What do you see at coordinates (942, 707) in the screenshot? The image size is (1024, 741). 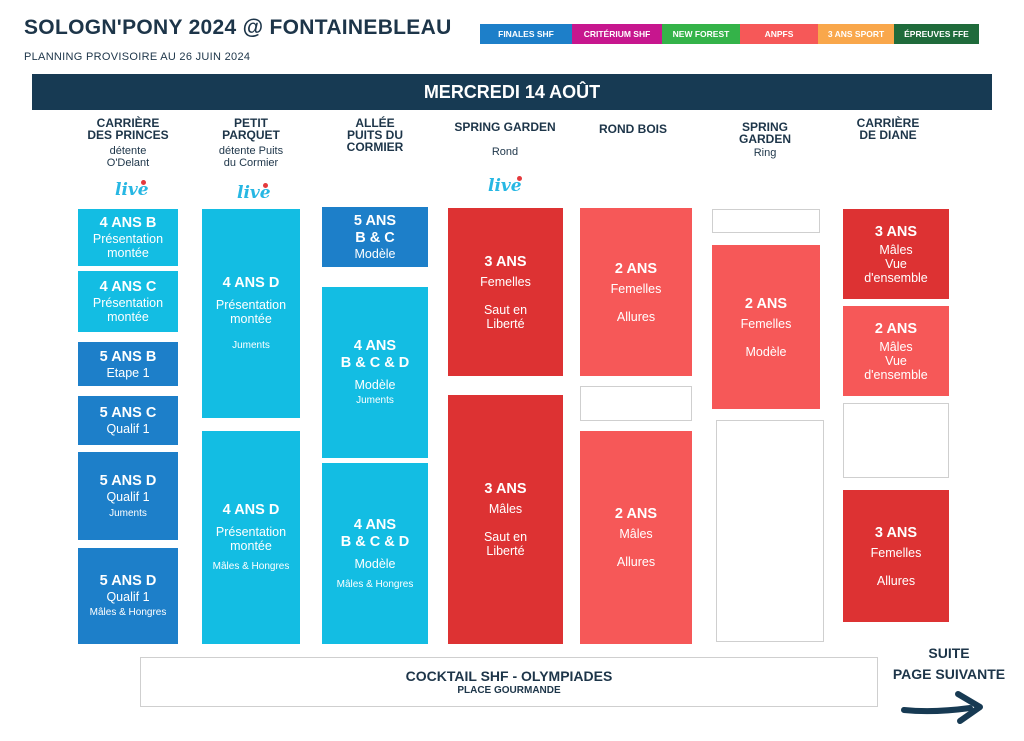 I see `arrow-right-icon` at bounding box center [942, 707].